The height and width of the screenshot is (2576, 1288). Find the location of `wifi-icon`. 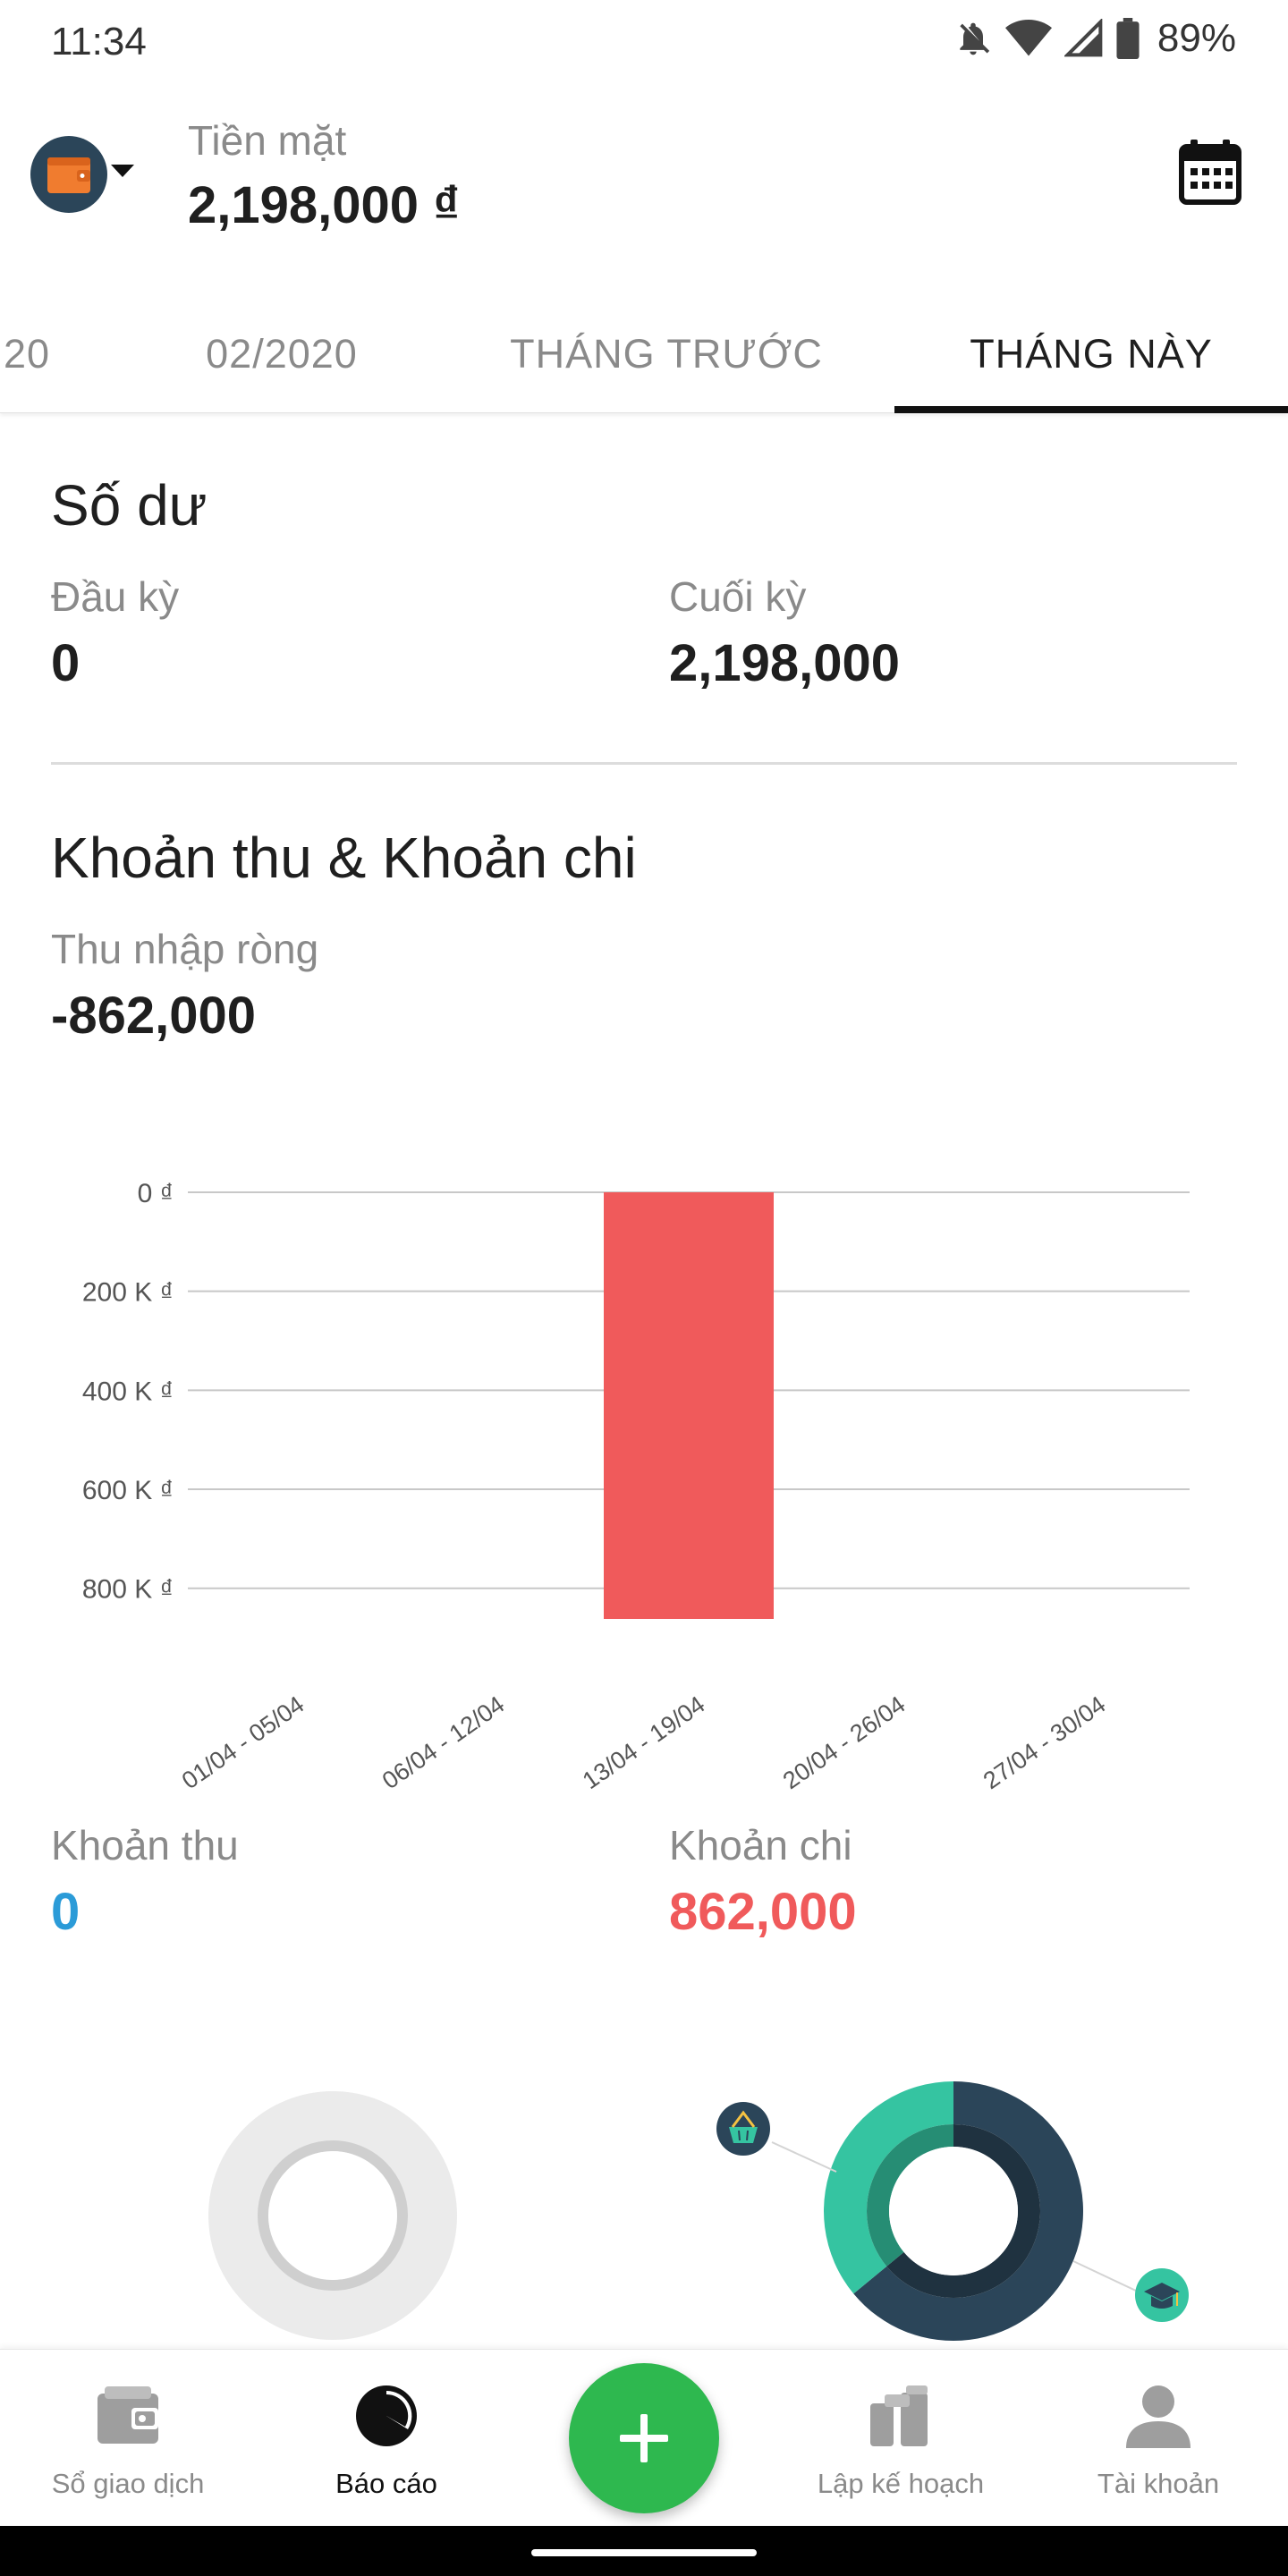

wifi-icon is located at coordinates (1028, 37).